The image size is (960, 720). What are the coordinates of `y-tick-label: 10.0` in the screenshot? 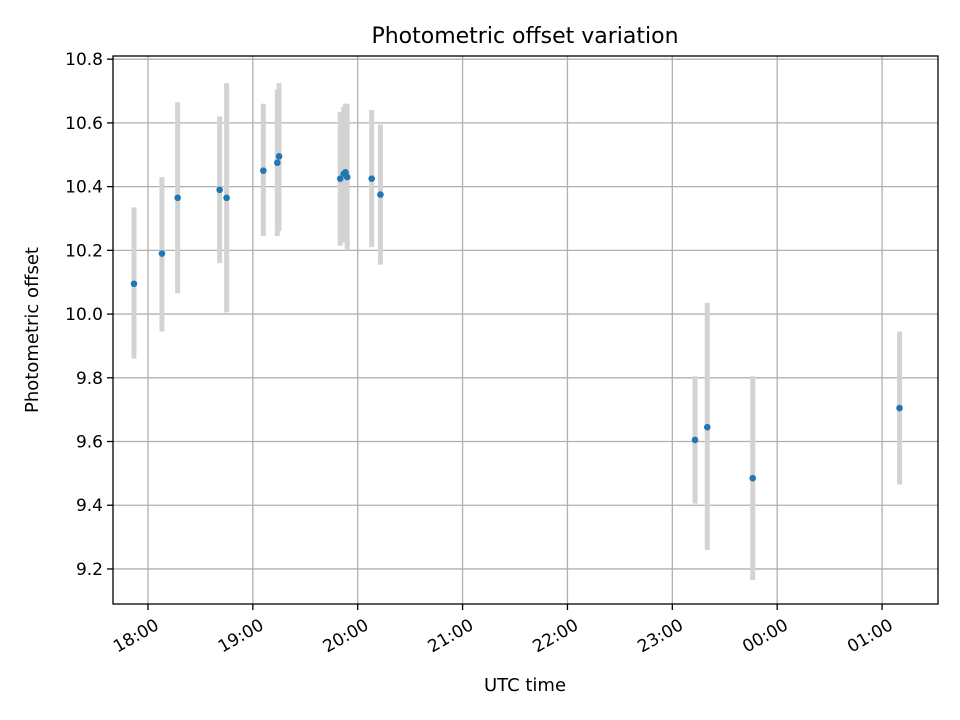 It's located at (84, 315).